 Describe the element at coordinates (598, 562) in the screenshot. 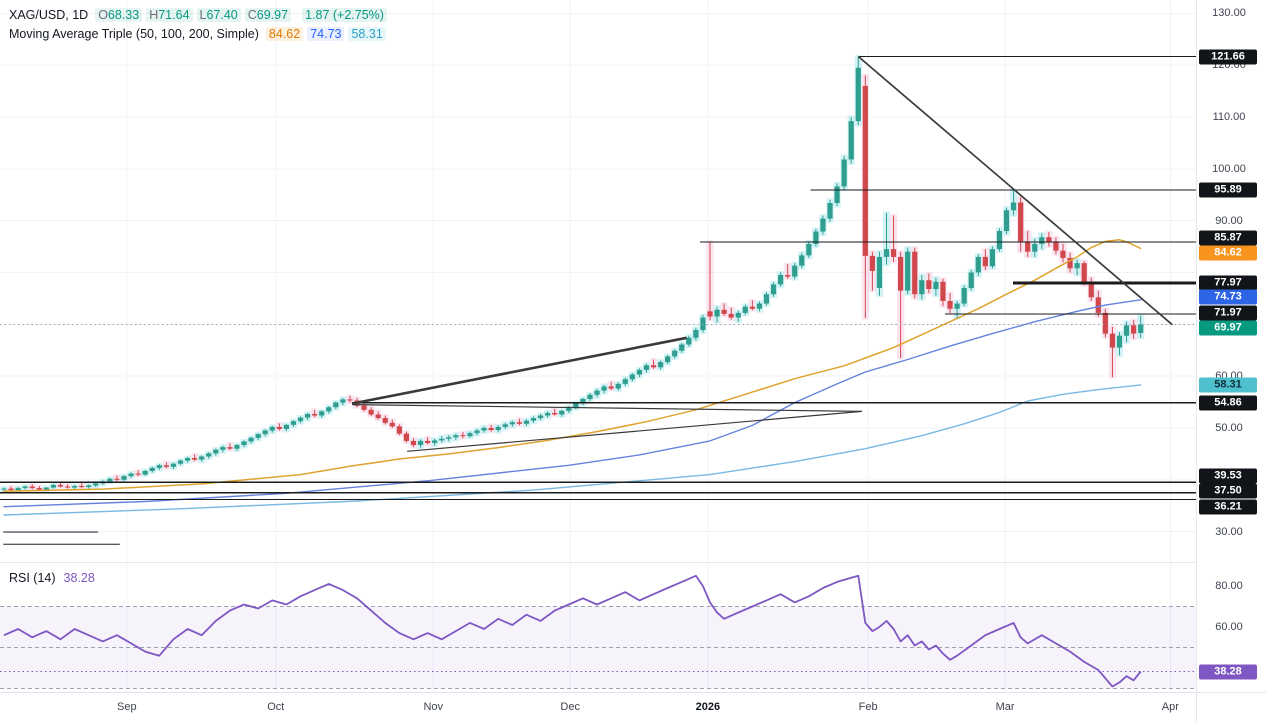

I see `pane-divider` at that location.